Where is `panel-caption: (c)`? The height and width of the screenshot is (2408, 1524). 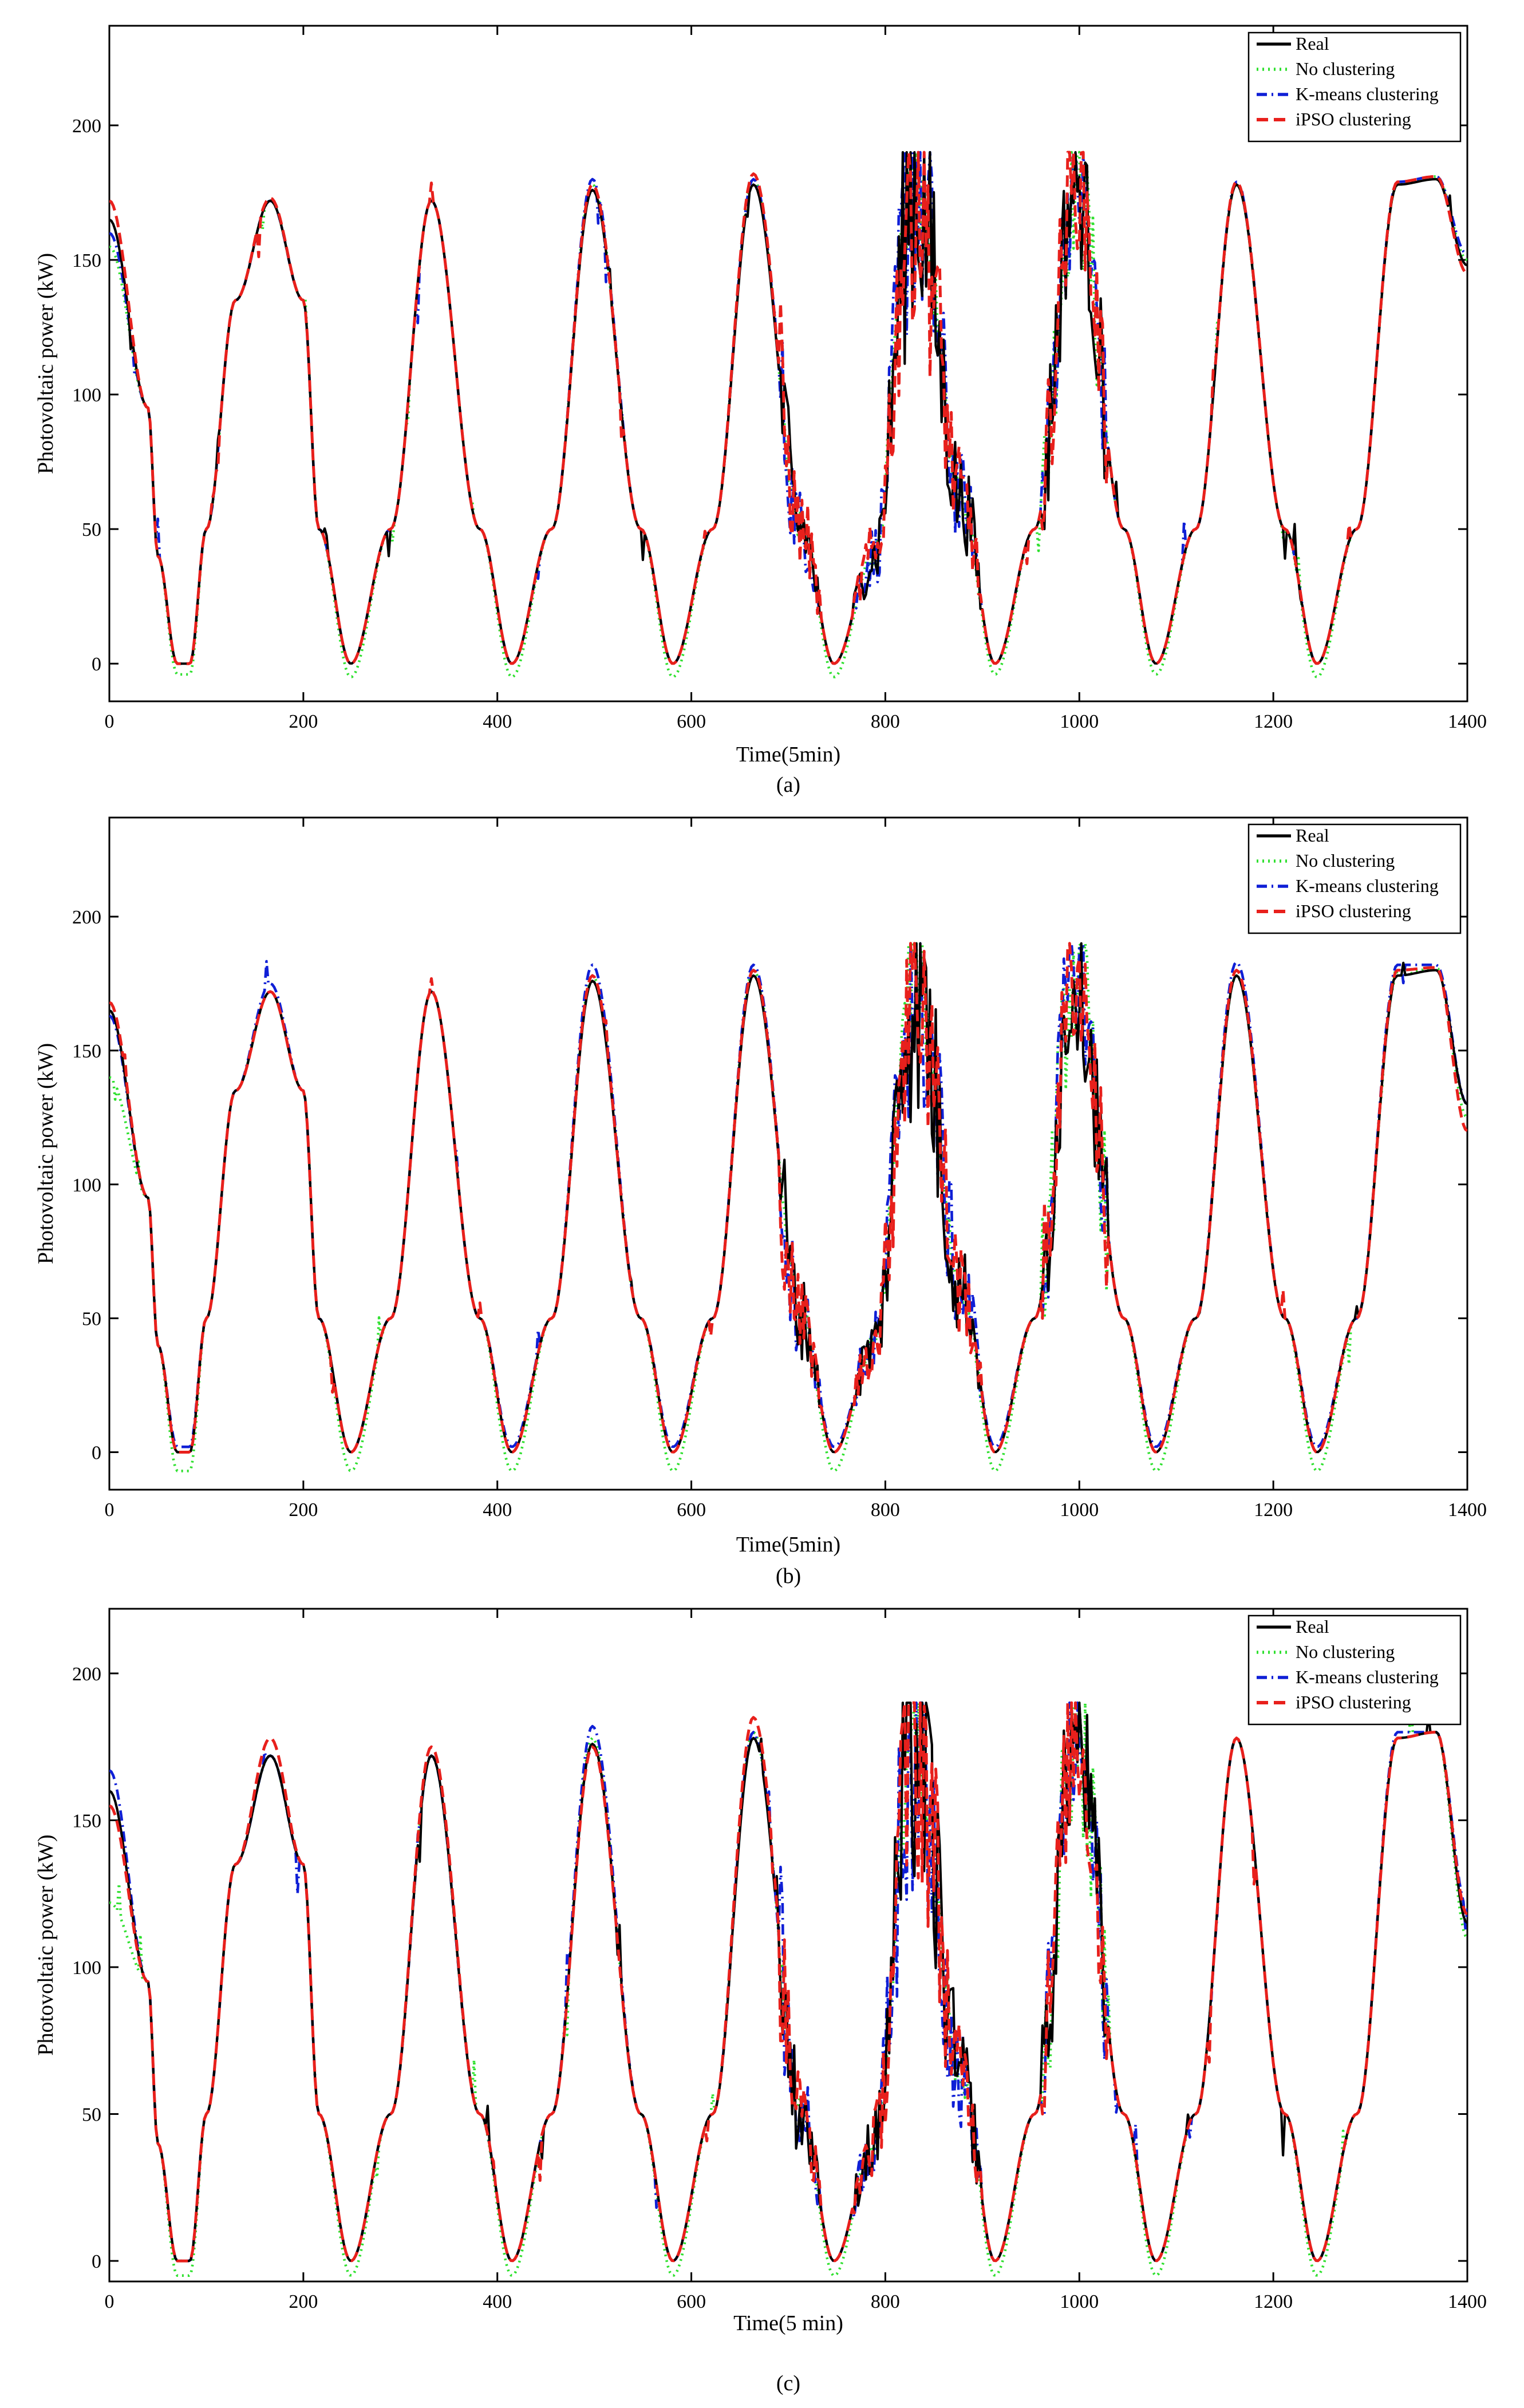 panel-caption: (c) is located at coordinates (788, 2383).